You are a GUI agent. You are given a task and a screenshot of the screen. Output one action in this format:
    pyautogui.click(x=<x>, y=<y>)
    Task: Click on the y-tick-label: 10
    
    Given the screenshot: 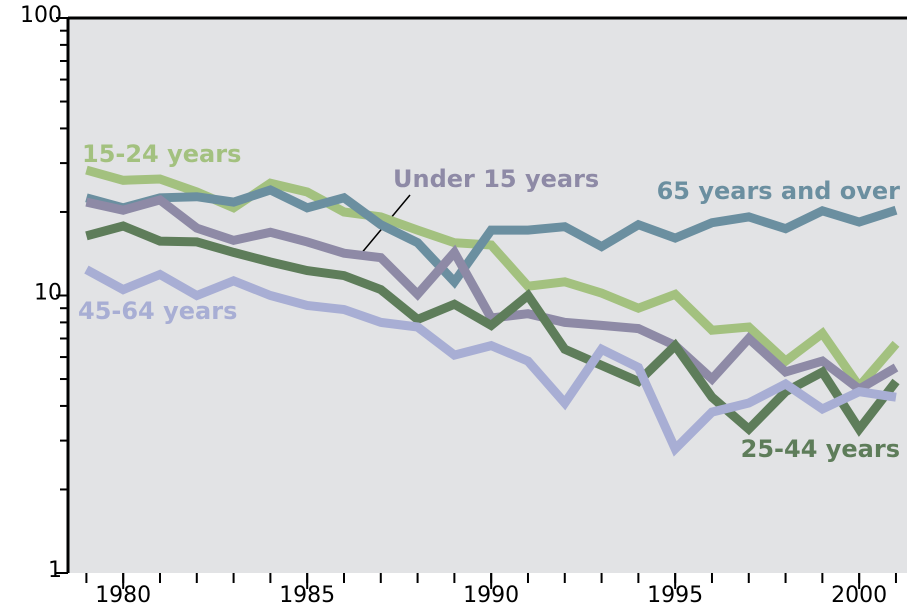 What is the action you would take?
    pyautogui.click(x=48, y=293)
    